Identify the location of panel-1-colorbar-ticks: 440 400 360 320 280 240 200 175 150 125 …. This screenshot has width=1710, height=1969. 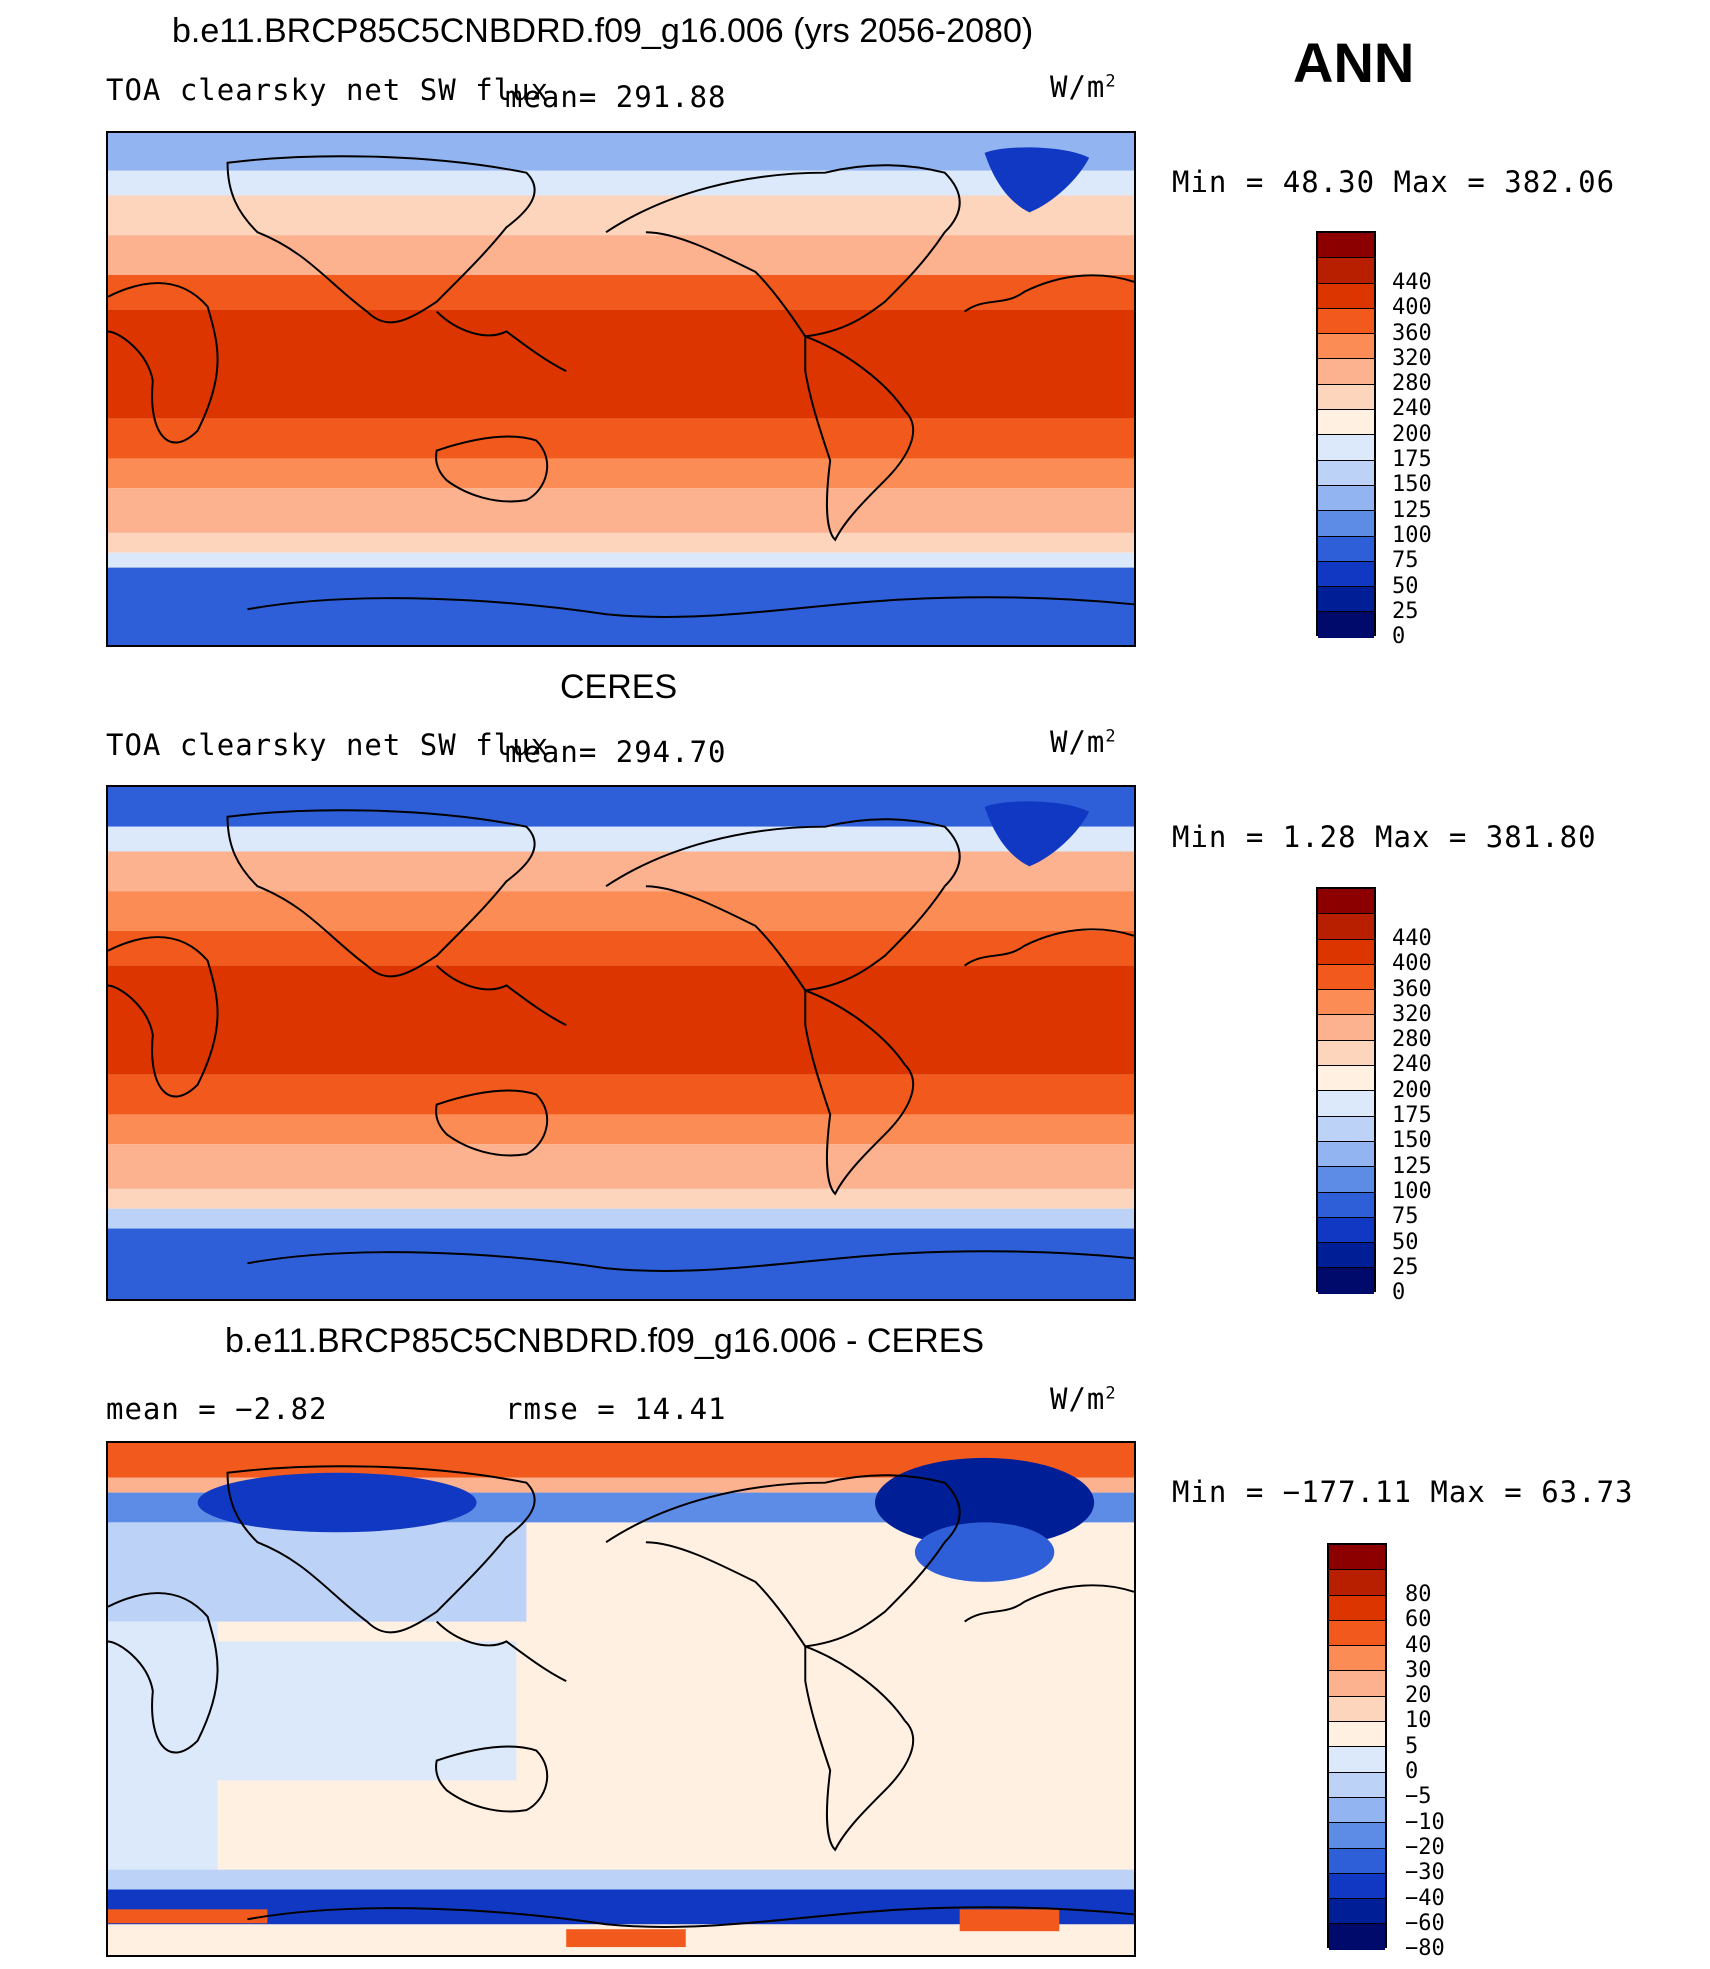
(1412, 459).